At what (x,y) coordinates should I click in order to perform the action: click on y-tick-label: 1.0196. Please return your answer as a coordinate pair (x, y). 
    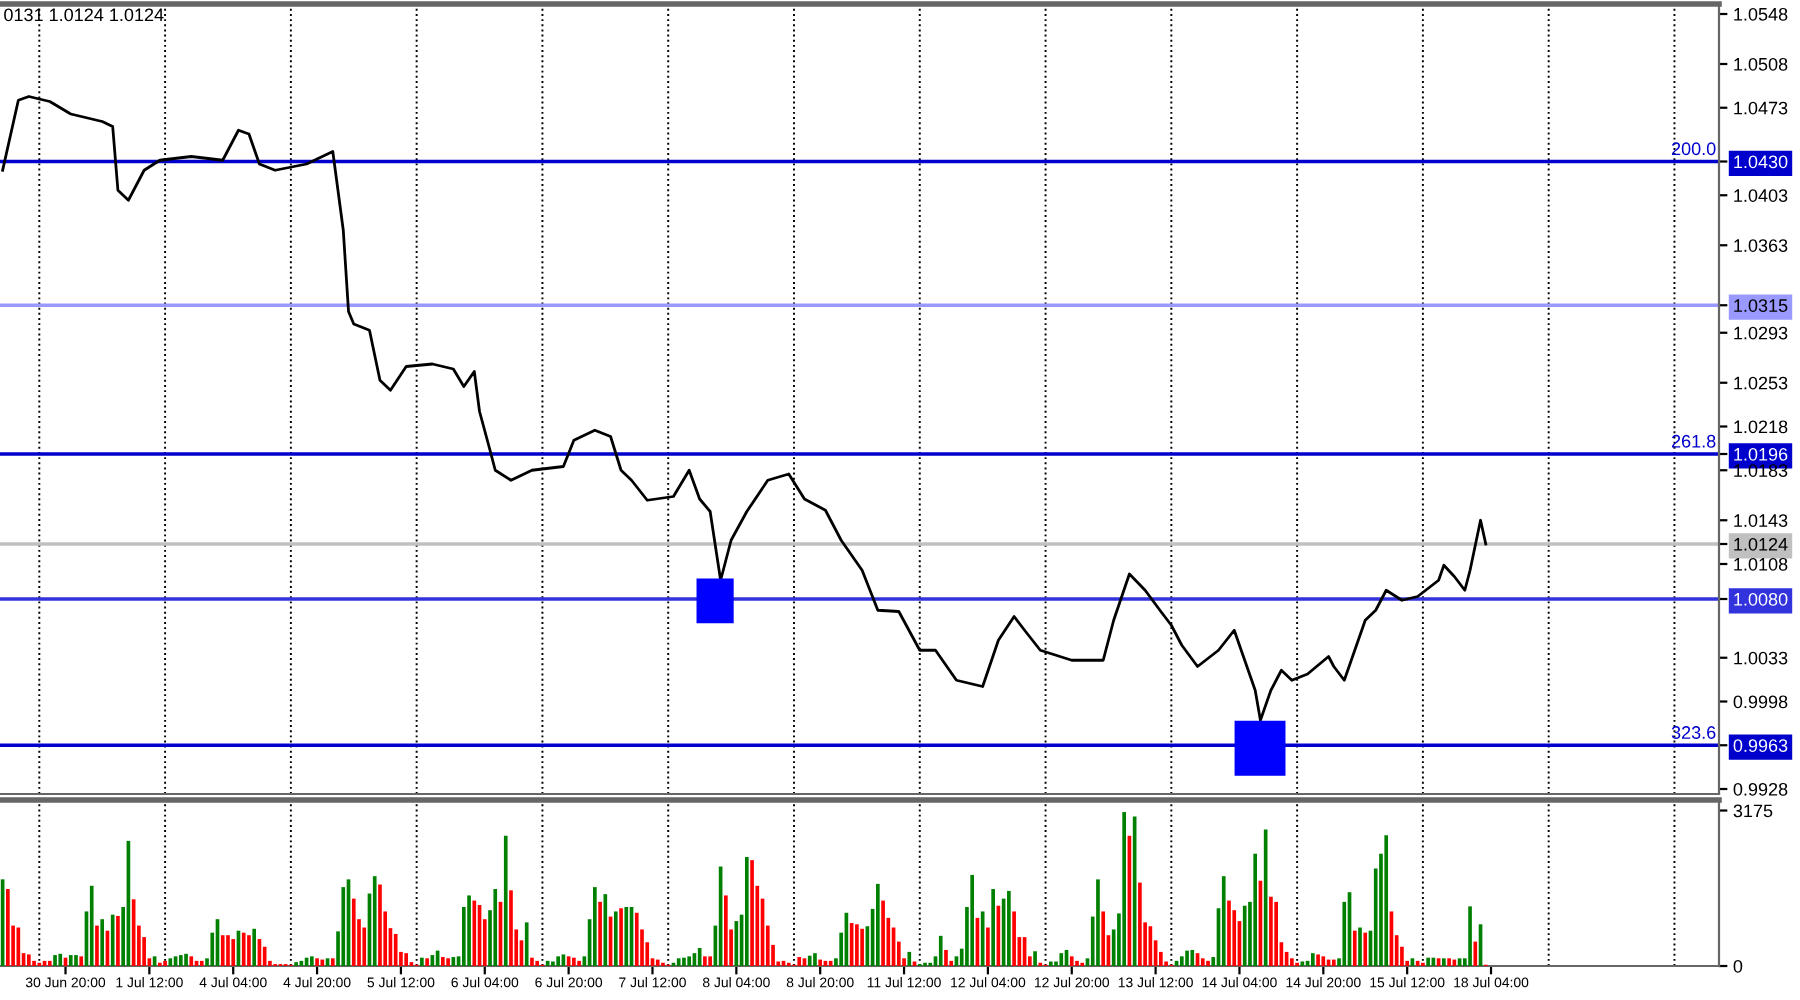
    Looking at the image, I should click on (1761, 454).